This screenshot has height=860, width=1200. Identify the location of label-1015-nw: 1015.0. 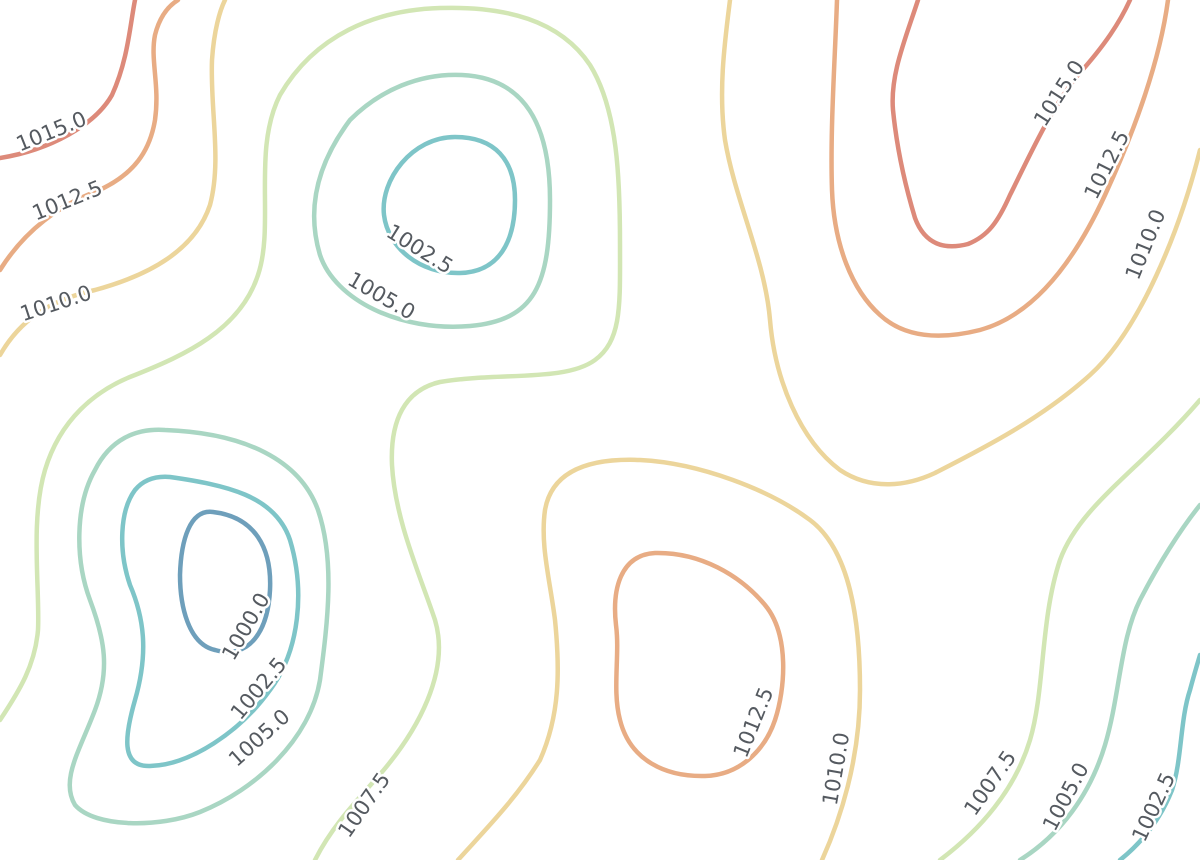
(51, 132).